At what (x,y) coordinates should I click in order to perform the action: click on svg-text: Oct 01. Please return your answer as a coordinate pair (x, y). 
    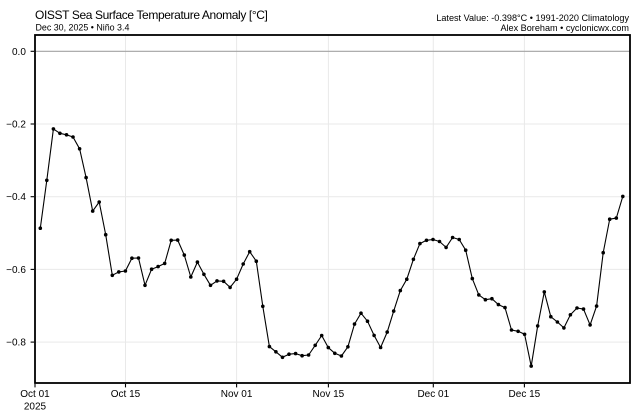
    Looking at the image, I should click on (35, 394).